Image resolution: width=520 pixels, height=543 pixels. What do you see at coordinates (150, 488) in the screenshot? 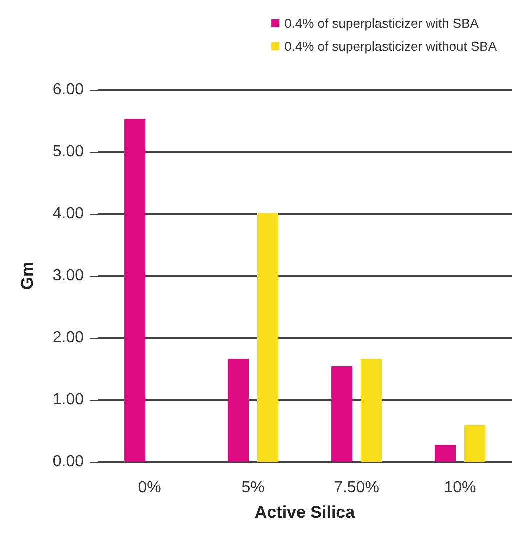
I see `x-tick-label: 0%` at bounding box center [150, 488].